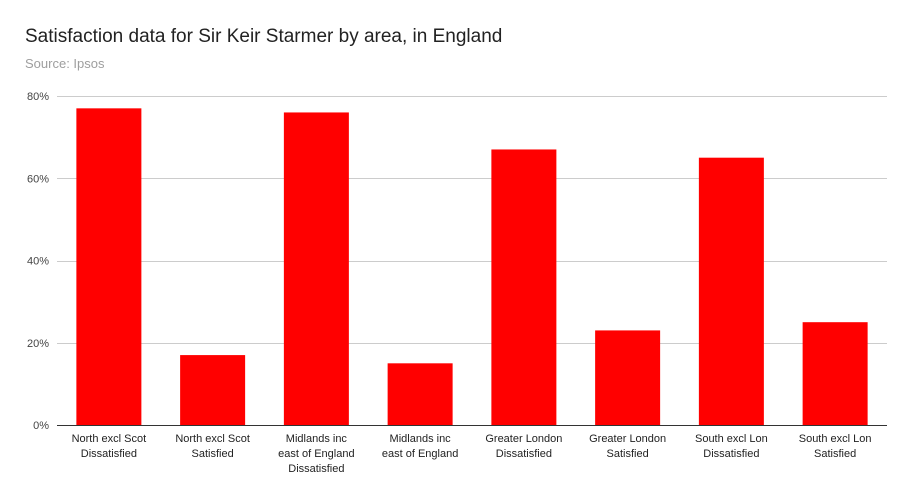  I want to click on y-tick-label: 20%, so click(38, 344).